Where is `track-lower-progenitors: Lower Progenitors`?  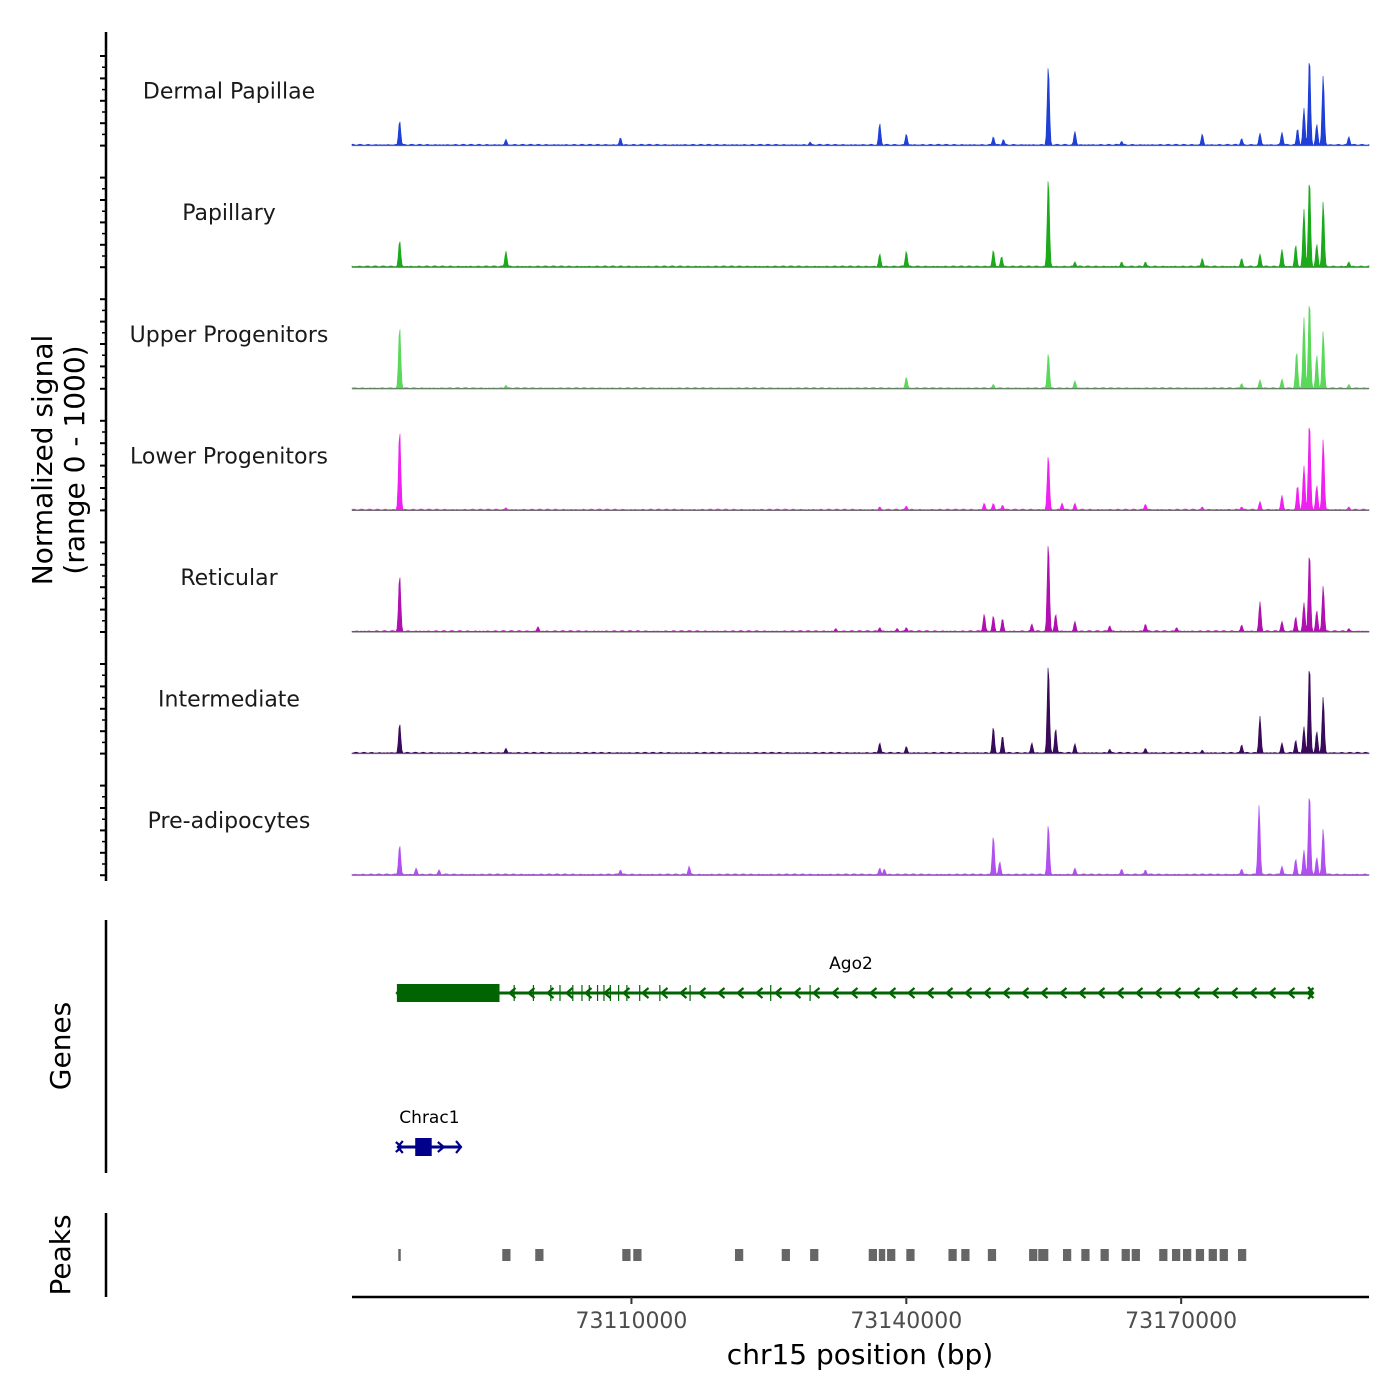
track-lower-progenitors: Lower Progenitors is located at coordinates (750, 469).